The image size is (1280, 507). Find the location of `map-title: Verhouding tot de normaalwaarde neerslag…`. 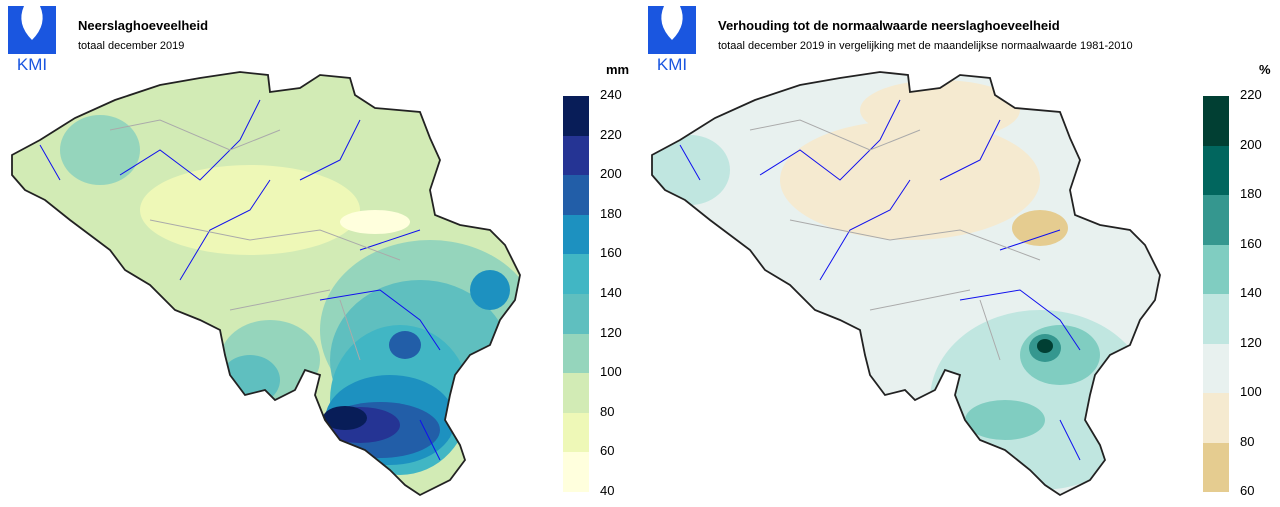

map-title: Verhouding tot de normaalwaarde neerslag… is located at coordinates (889, 25).